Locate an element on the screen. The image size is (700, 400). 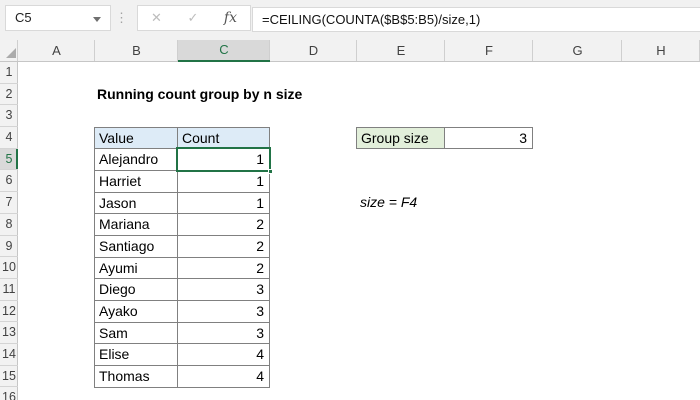
more-handle-icon: ⋮ is located at coordinates (121, 17).